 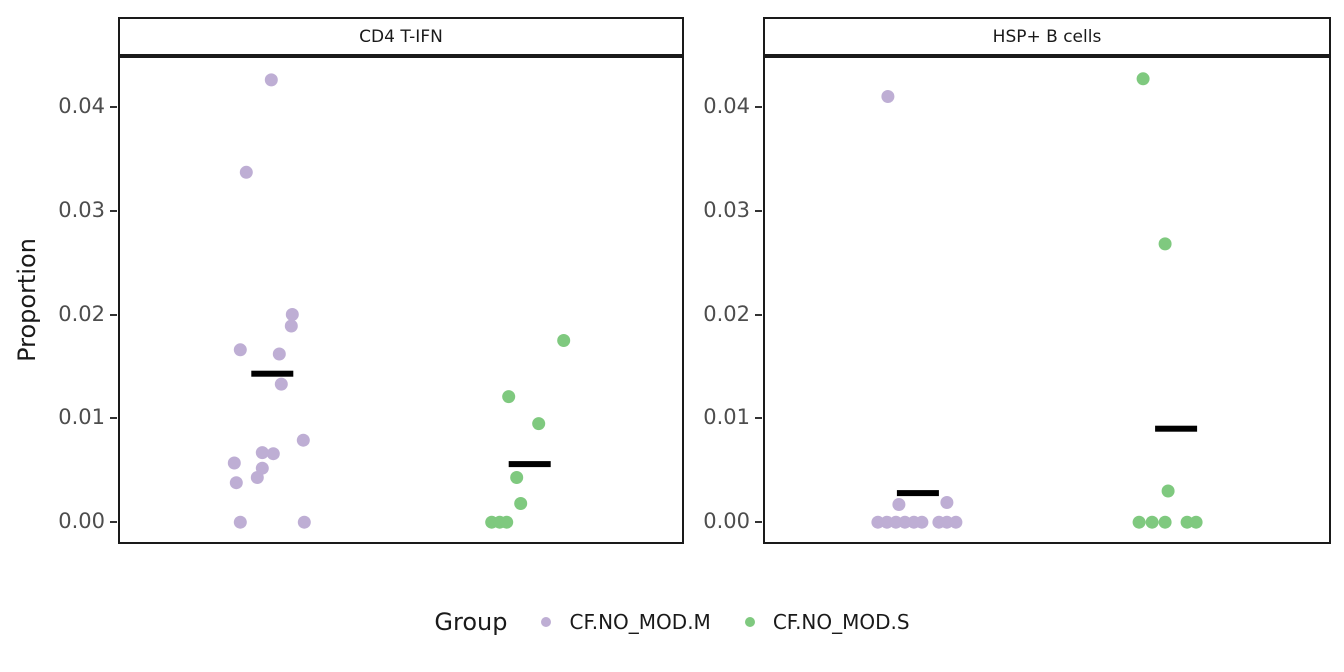 I want to click on legend: Group CF.NO_MOD.M CF.NO_MOD.S, so click(x=672, y=622).